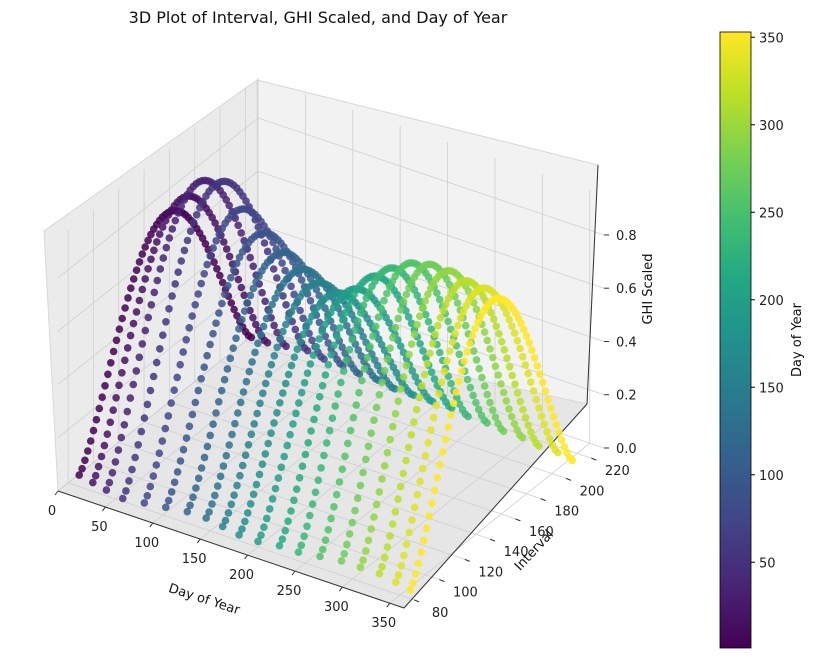 The width and height of the screenshot is (815, 658). I want to click on x-tick-labels: 0 50 100 150 200 250 300 350, so click(222, 560).